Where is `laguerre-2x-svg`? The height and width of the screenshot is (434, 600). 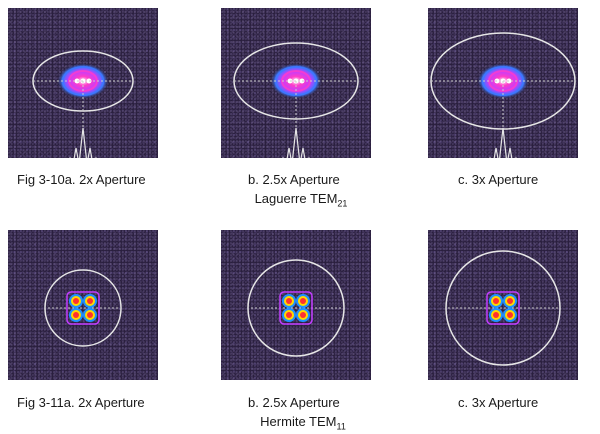
laguerre-2x-svg is located at coordinates (83, 104).